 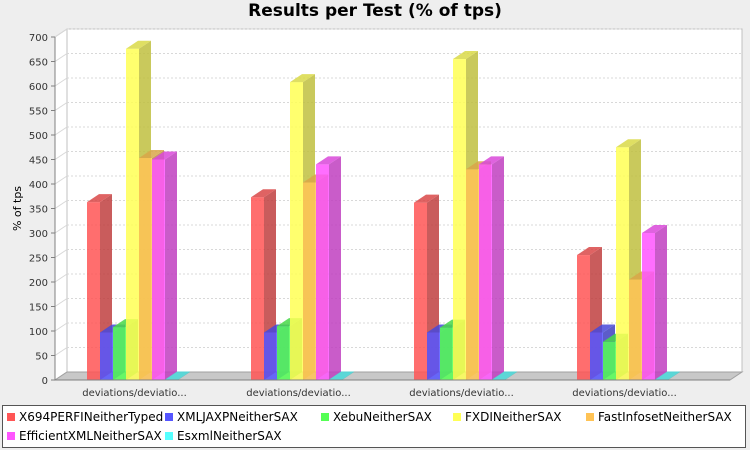 What do you see at coordinates (41, 357) in the screenshot?
I see `y-tick-label: 50` at bounding box center [41, 357].